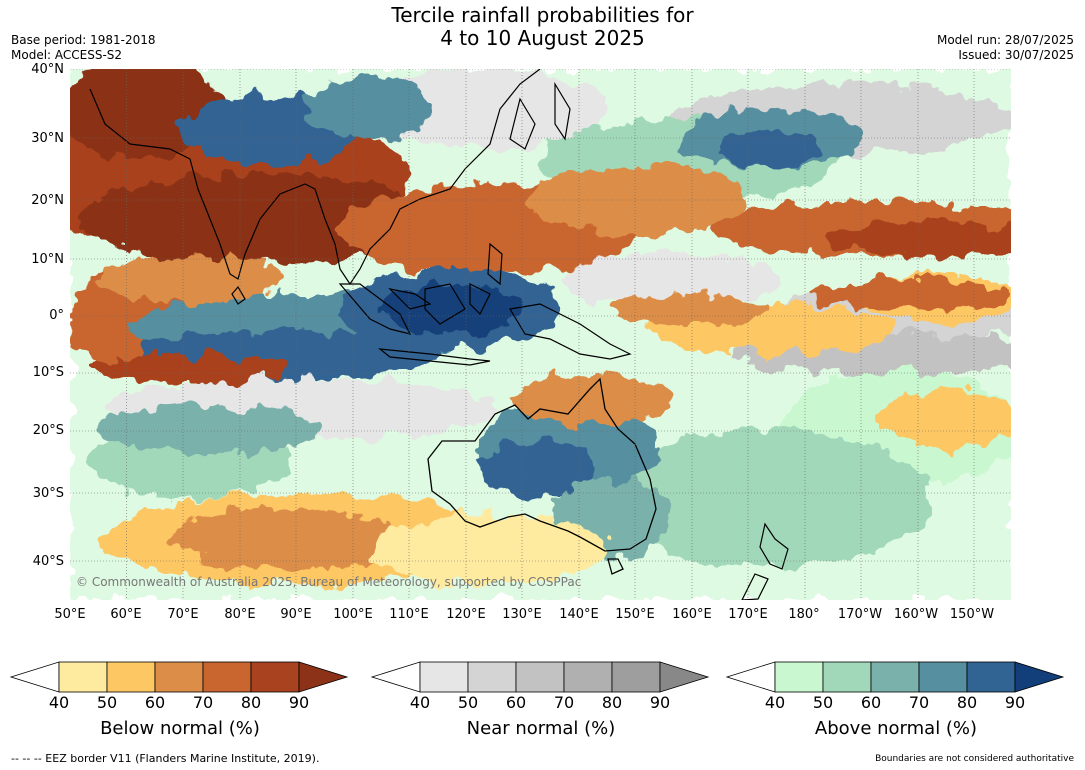 The width and height of the screenshot is (1085, 770). I want to click on lon-label: 150°W, so click(972, 614).